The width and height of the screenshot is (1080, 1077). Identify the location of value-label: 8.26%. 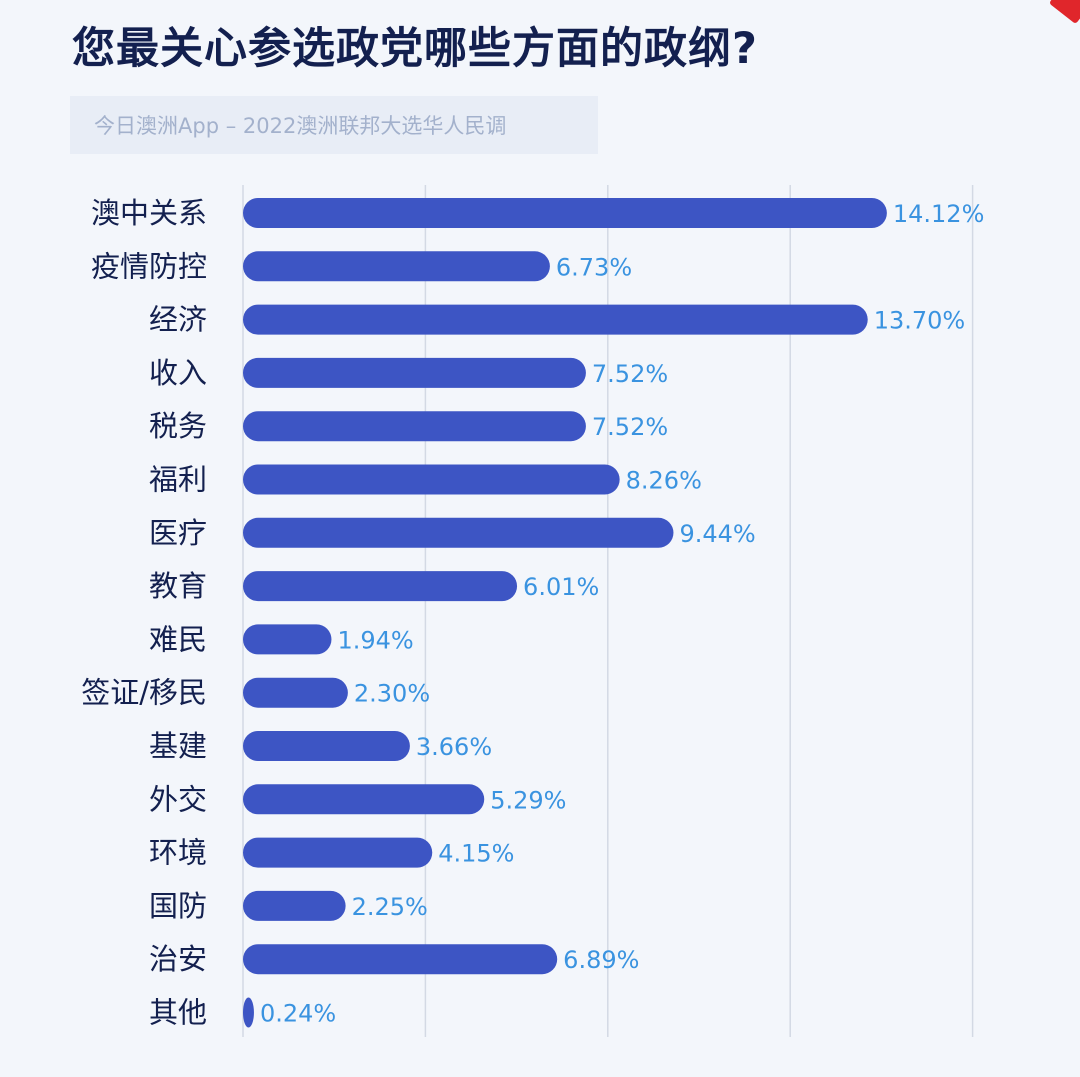
(664, 481).